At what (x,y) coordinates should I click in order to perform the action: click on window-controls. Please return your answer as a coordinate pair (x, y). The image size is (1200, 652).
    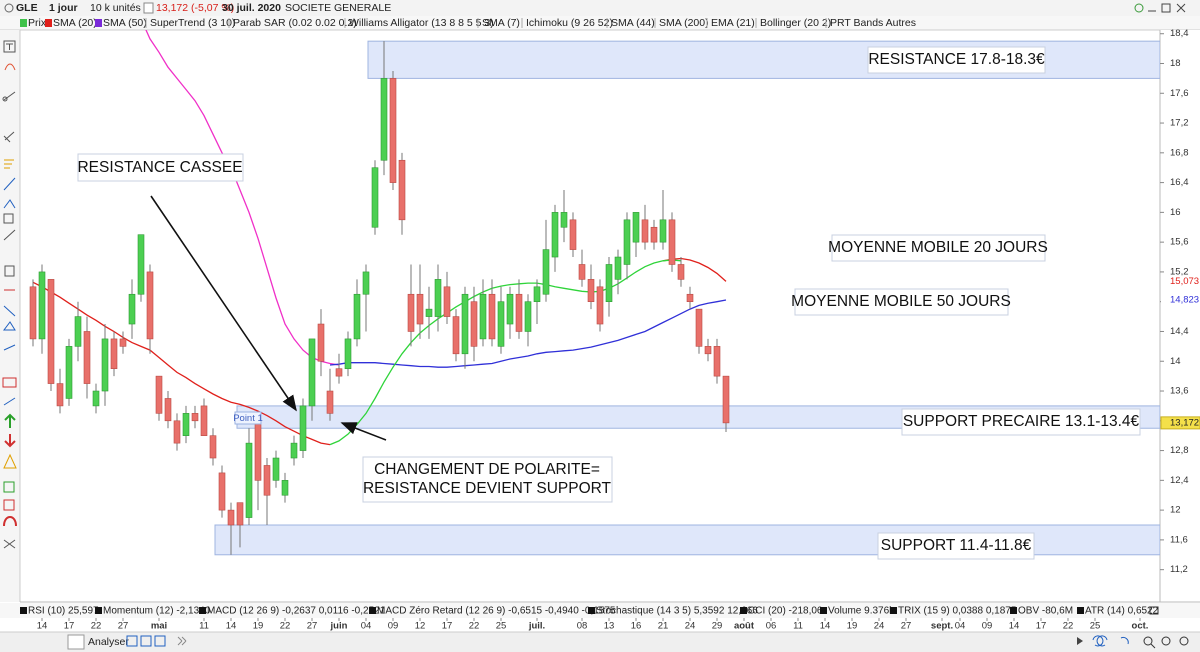
    Looking at the image, I should click on (1160, 8).